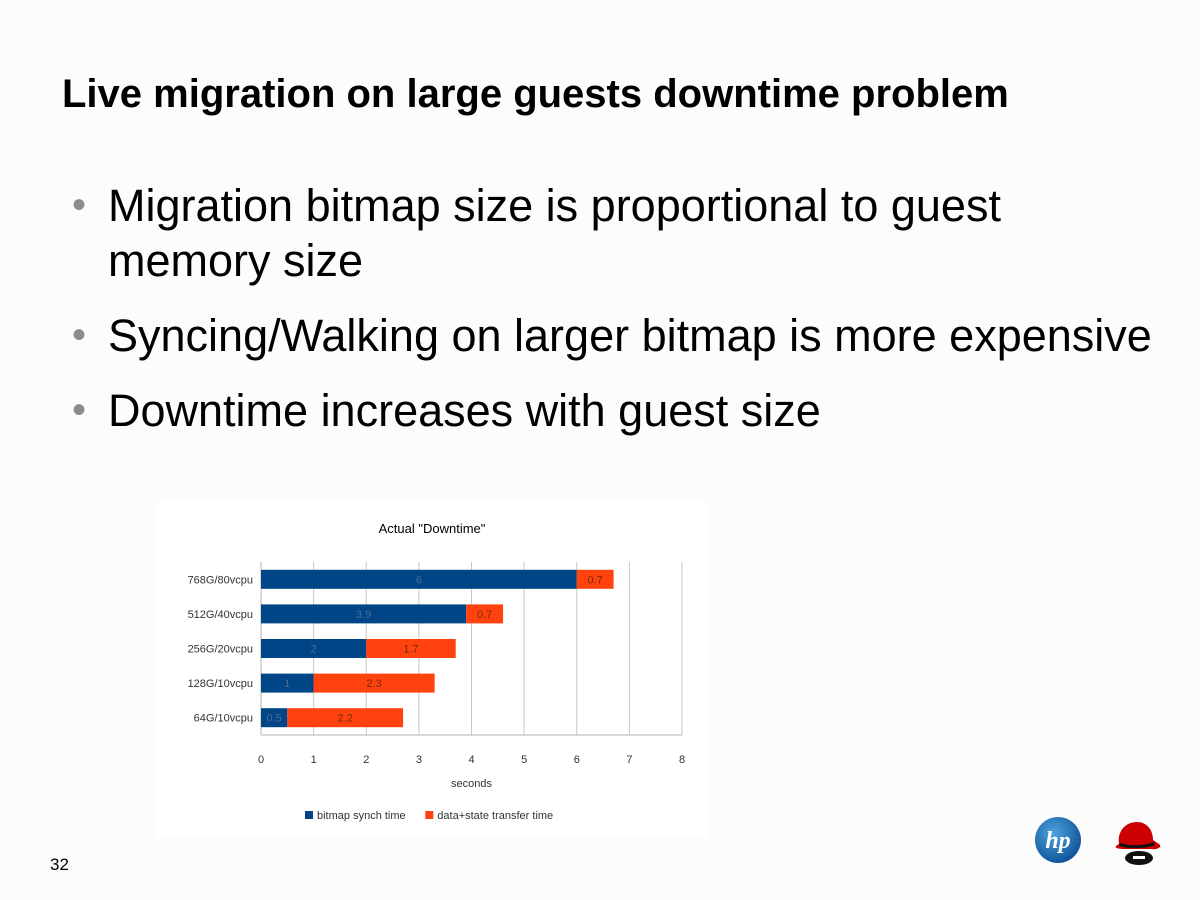 This screenshot has height=900, width=1200. Describe the element at coordinates (220, 650) in the screenshot. I see `y-tick-label: 256G/20vcpu` at that location.